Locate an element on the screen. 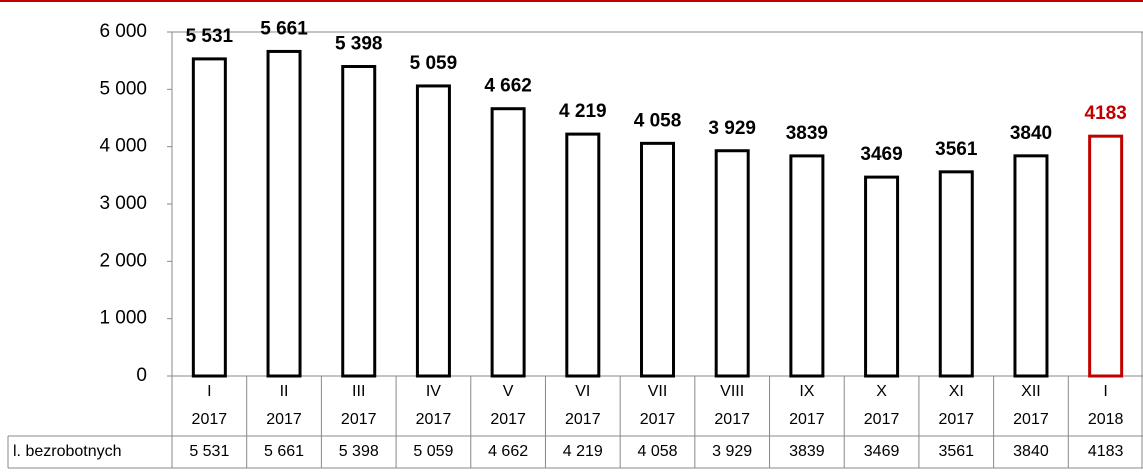 Image resolution: width=1143 pixels, height=476 pixels. data-label: 5 059 is located at coordinates (434, 63).